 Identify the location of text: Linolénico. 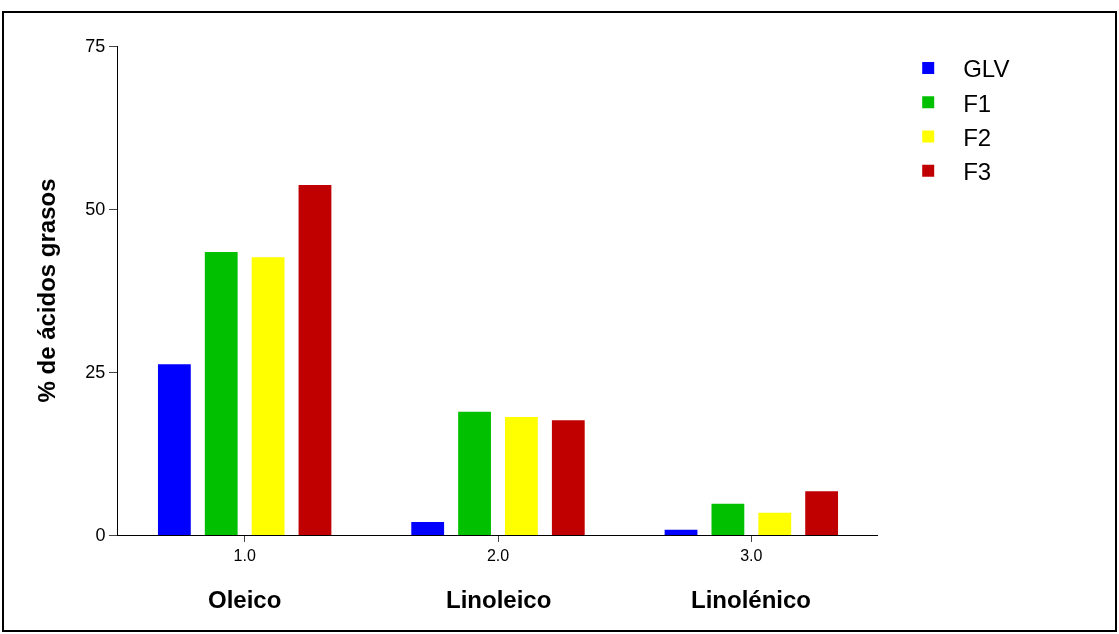
(751, 599).